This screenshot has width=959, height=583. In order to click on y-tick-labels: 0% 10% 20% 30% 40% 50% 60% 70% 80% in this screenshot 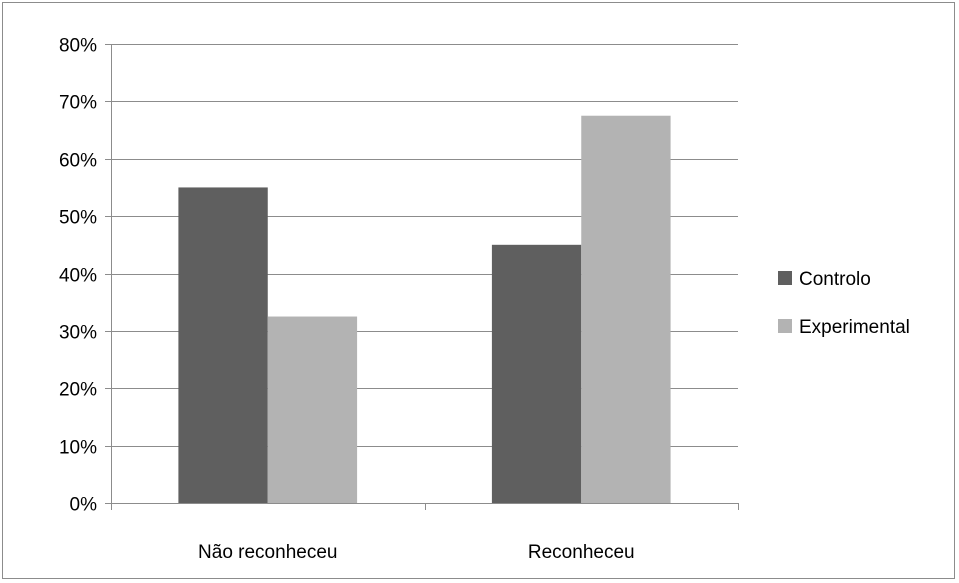, I will do `click(78, 276)`.